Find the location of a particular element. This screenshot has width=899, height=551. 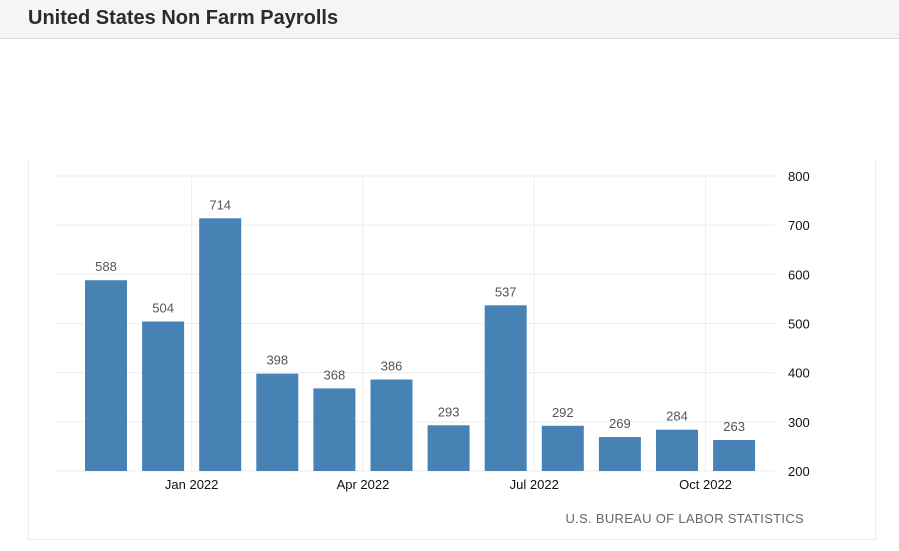

data-label: 292 is located at coordinates (563, 412).